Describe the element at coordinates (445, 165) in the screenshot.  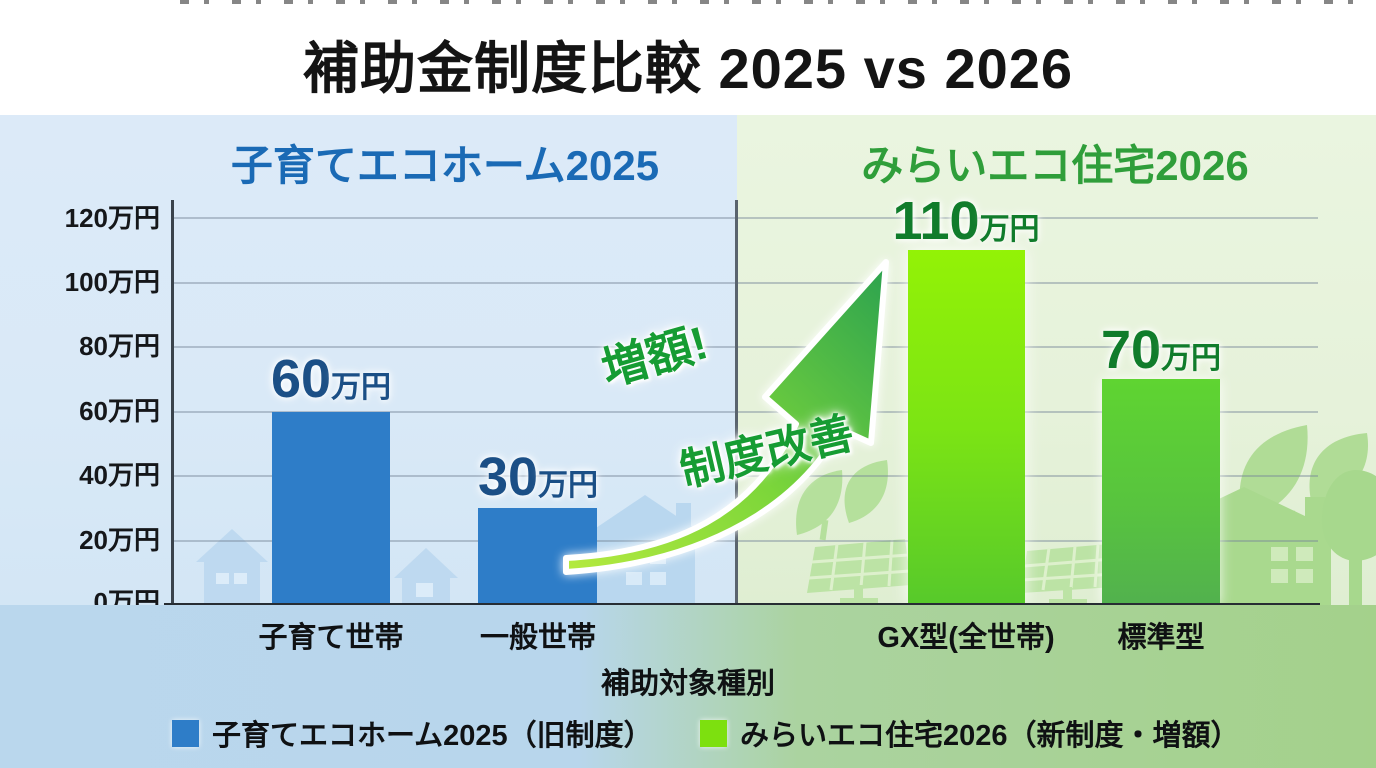
I see `left-section-header: 子育てエコホーム2025` at that location.